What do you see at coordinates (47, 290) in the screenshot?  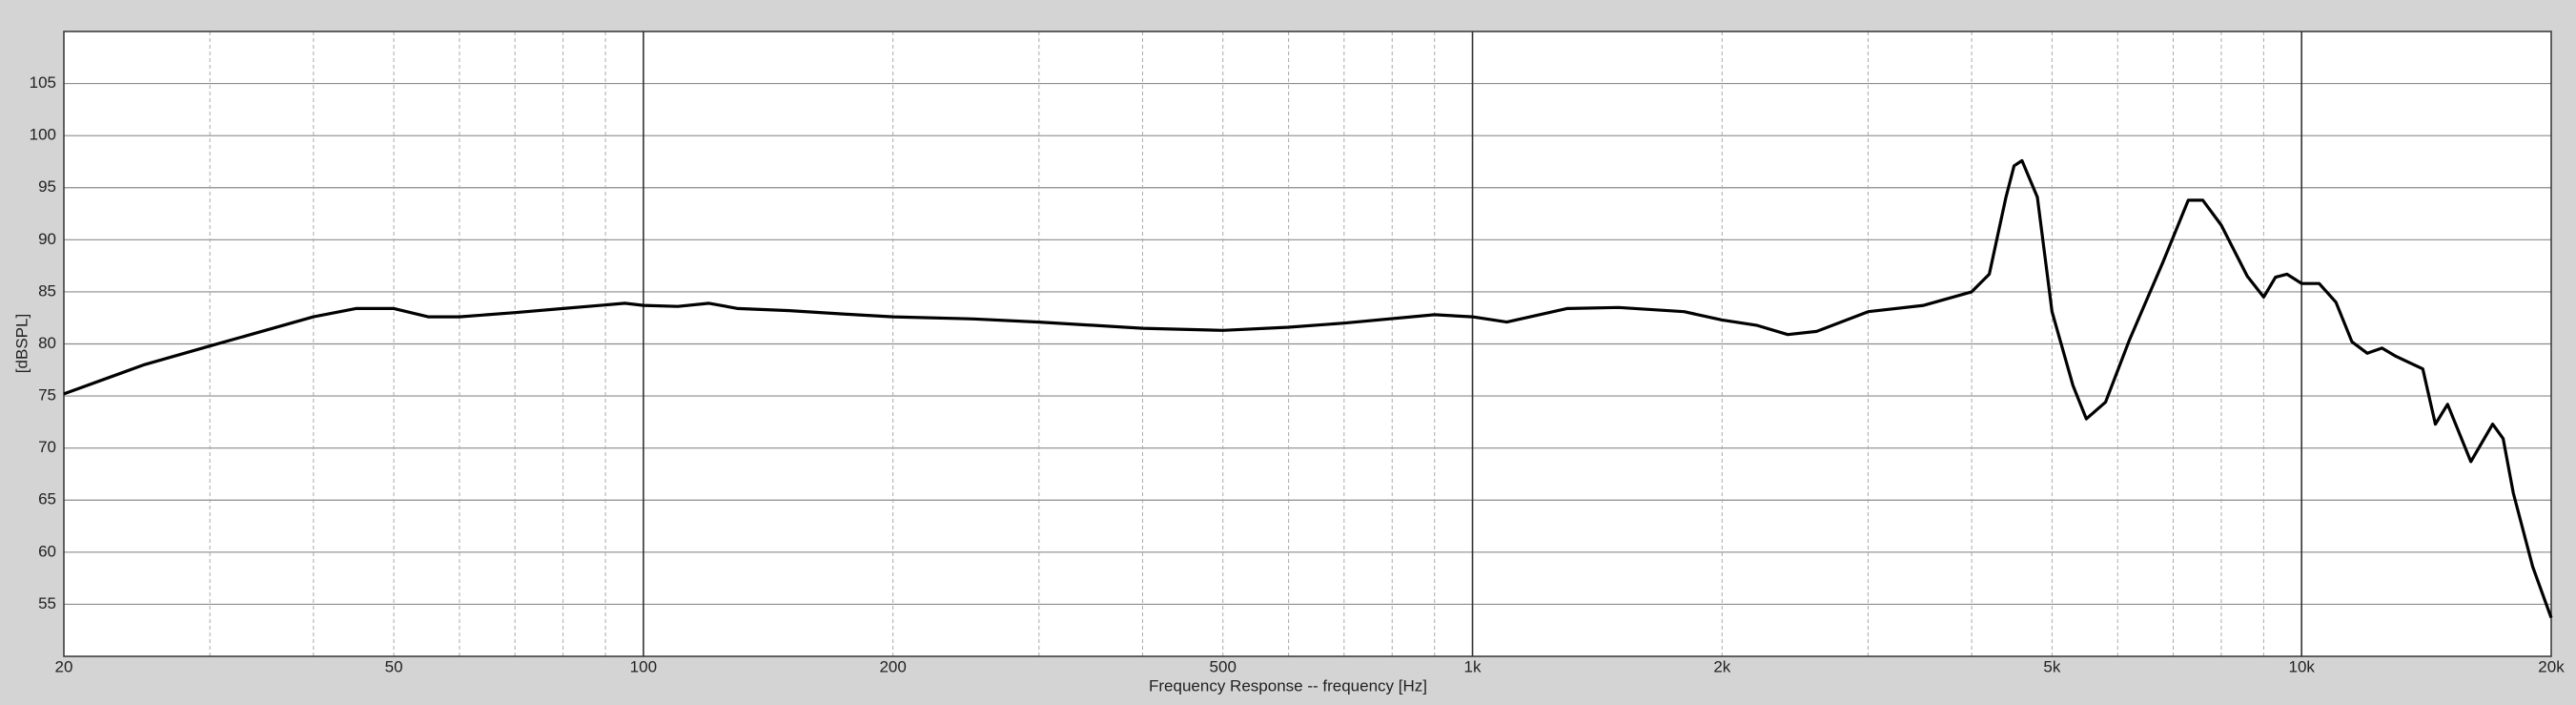 I see `y-tick-label: 85` at bounding box center [47, 290].